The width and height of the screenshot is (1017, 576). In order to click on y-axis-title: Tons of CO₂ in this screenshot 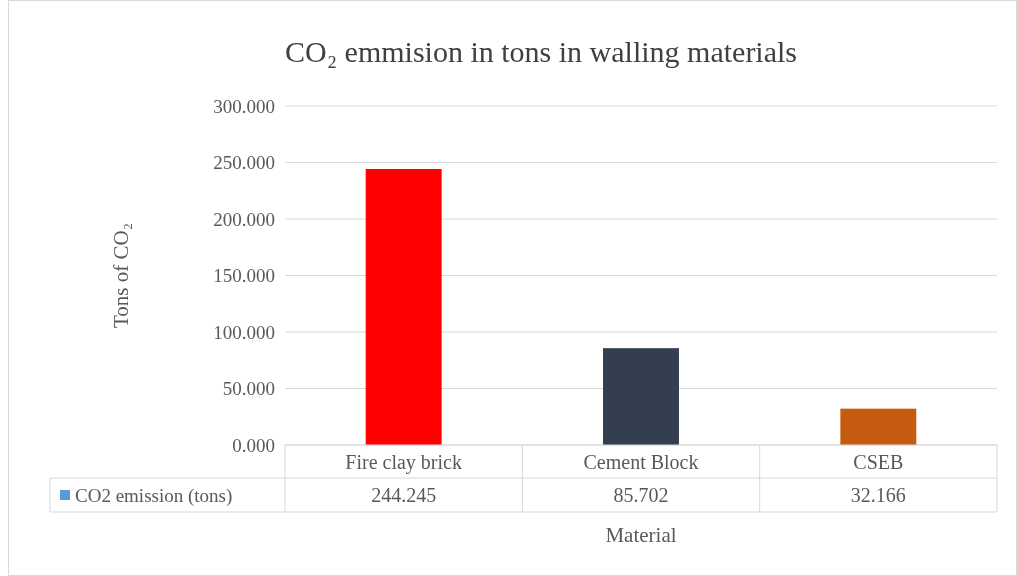, I will do `click(121, 275)`.